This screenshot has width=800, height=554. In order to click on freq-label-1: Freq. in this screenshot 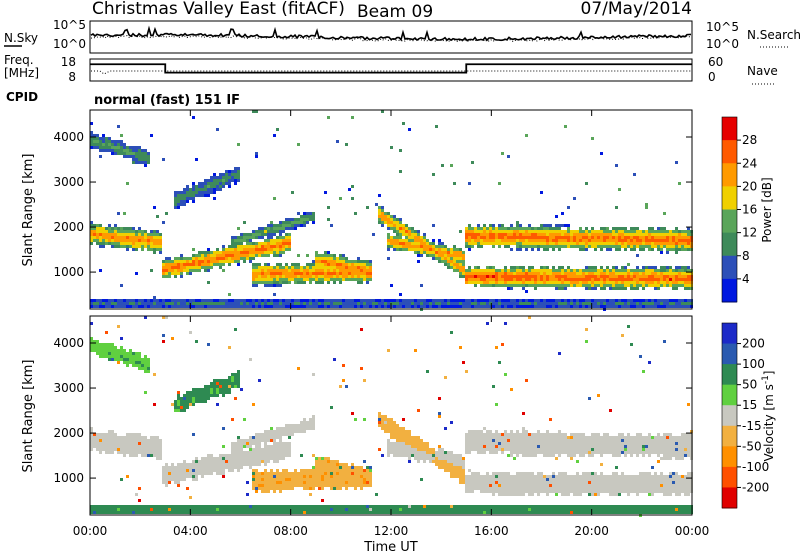, I will do `click(19, 60)`.